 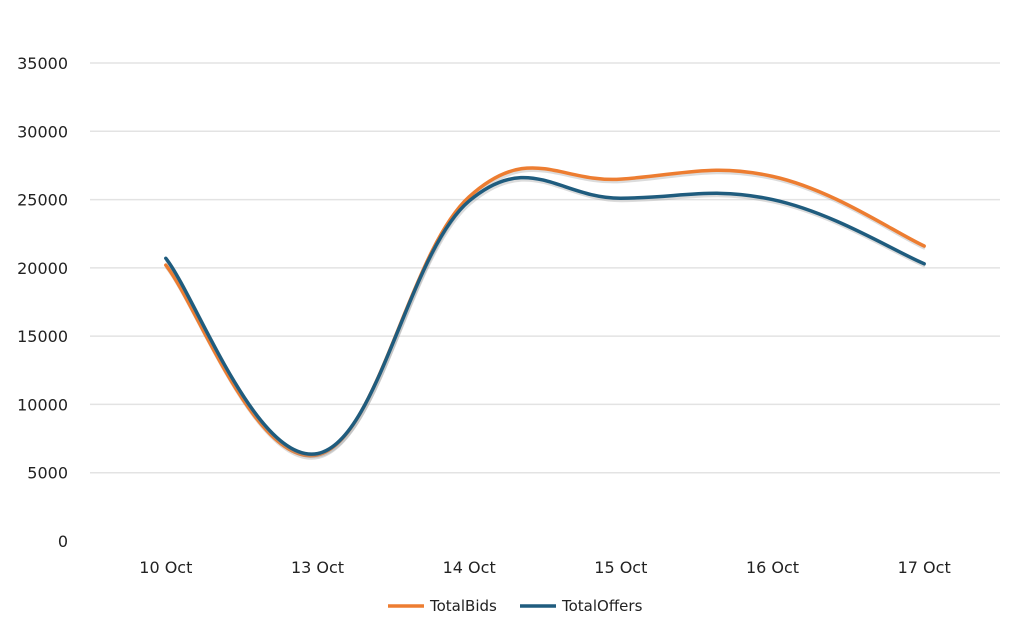 What do you see at coordinates (42, 63) in the screenshot?
I see `y-tick-label: 35000` at bounding box center [42, 63].